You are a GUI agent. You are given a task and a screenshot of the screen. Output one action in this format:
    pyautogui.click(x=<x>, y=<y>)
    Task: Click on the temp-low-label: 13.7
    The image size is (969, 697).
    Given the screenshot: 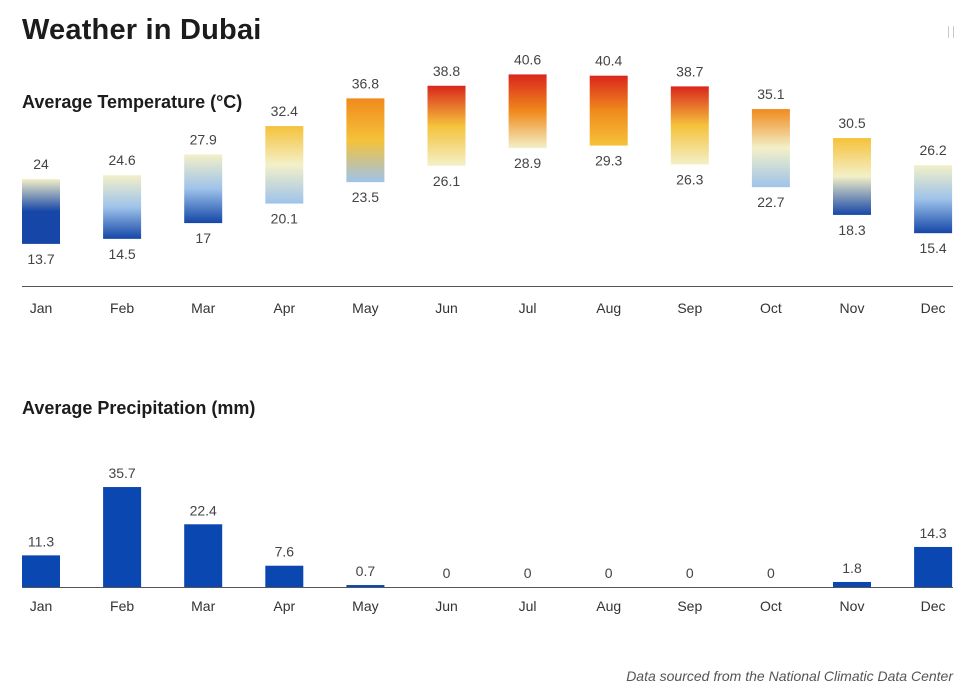 What is the action you would take?
    pyautogui.click(x=40, y=259)
    